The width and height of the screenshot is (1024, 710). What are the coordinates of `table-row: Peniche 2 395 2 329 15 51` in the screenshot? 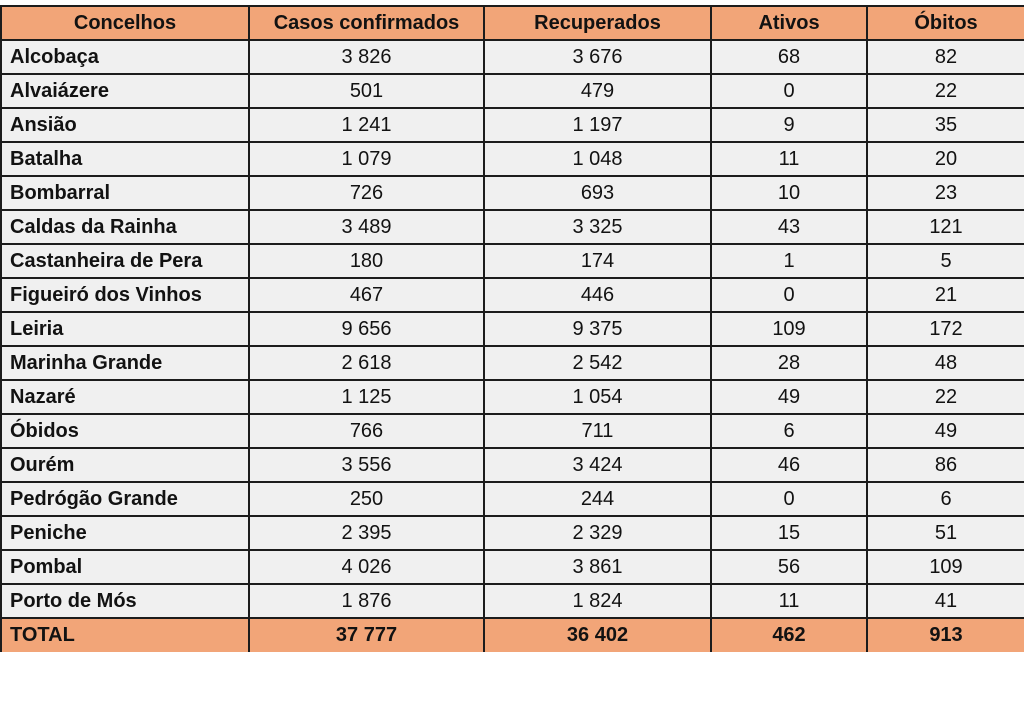 It's located at (512, 533).